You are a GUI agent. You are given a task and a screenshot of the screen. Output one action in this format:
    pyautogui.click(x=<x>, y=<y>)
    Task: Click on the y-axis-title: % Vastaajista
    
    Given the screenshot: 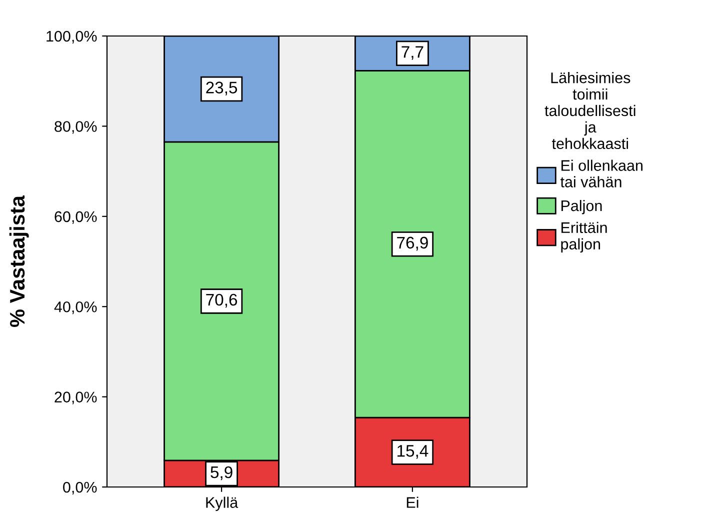 What is the action you would take?
    pyautogui.click(x=19, y=261)
    